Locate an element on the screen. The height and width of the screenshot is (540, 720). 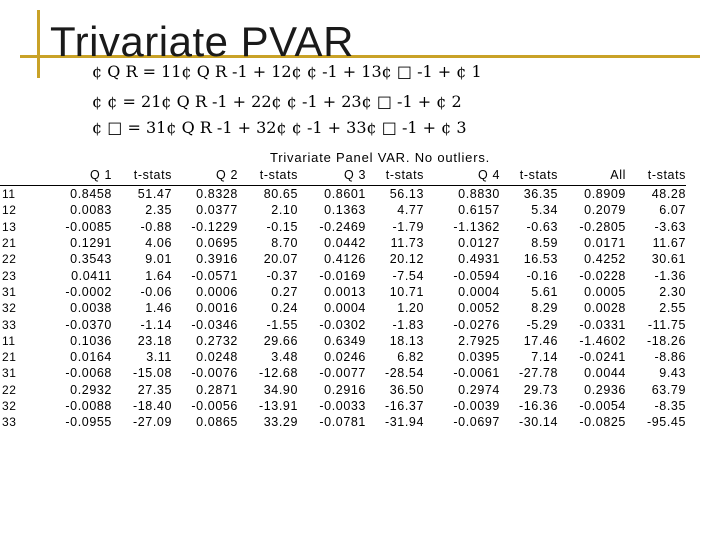
table-cell: -0.06 is located at coordinates (156, 291).